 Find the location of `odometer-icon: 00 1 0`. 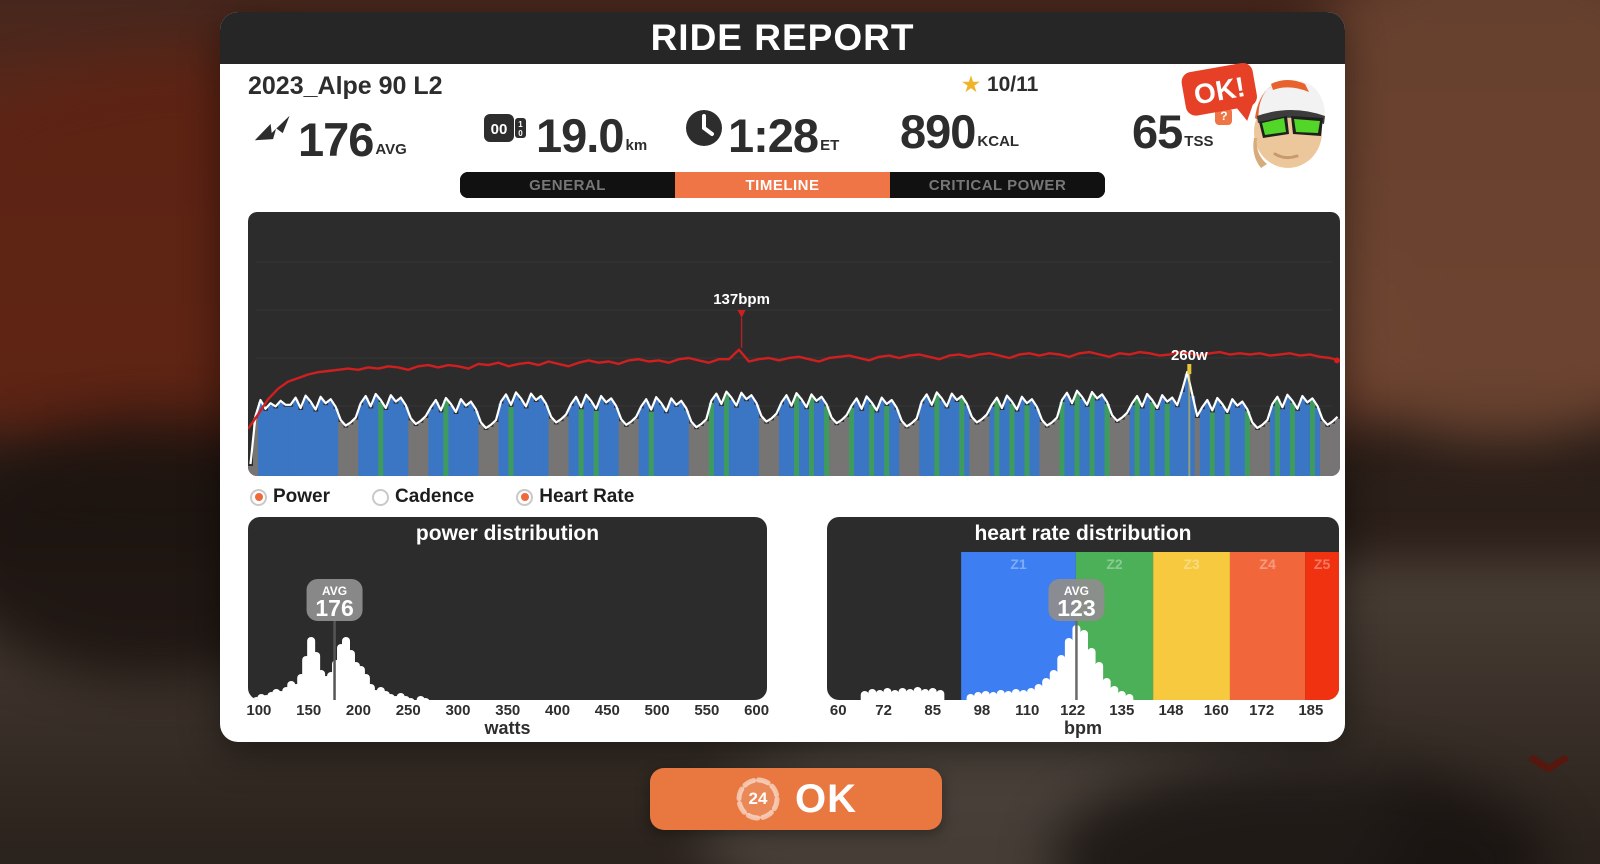

odometer-icon: 00 1 0 is located at coordinates (507, 130).